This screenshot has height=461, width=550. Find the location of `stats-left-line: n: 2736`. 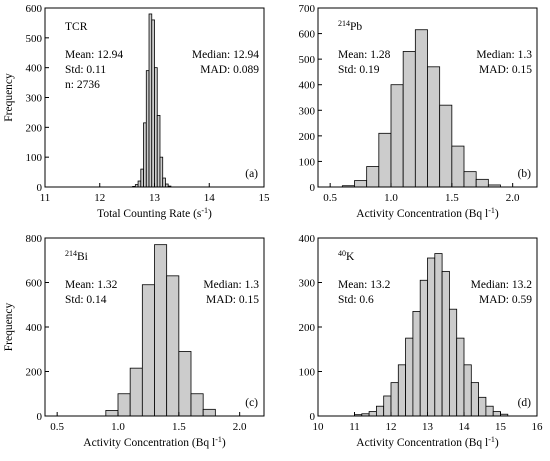

stats-left-line: n: 2736 is located at coordinates (82, 85).